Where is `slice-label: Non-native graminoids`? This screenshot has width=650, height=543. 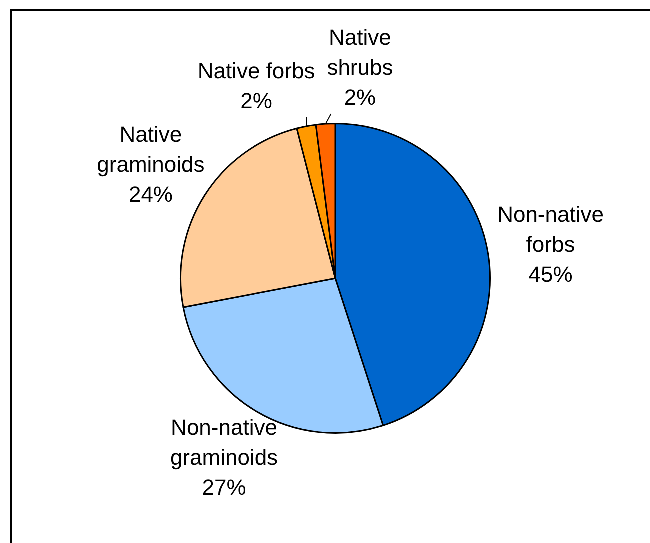 slice-label: Non-native graminoids is located at coordinates (224, 442).